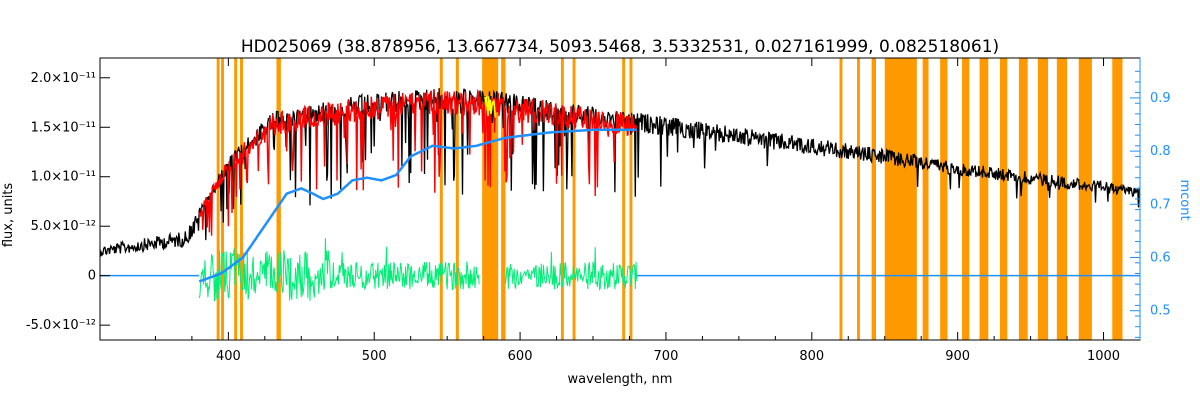 The image size is (1200, 400). I want to click on model-fit-line, so click(418, 162).